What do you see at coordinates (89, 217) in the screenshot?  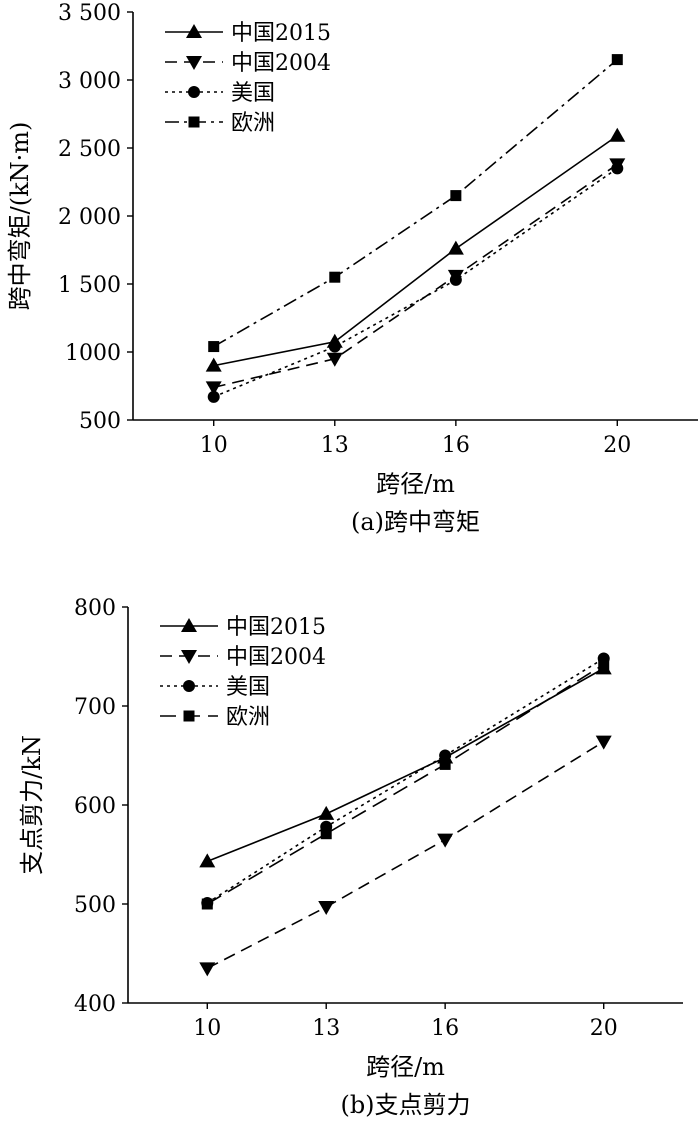 I see `y-tick-label: 2 000` at bounding box center [89, 217].